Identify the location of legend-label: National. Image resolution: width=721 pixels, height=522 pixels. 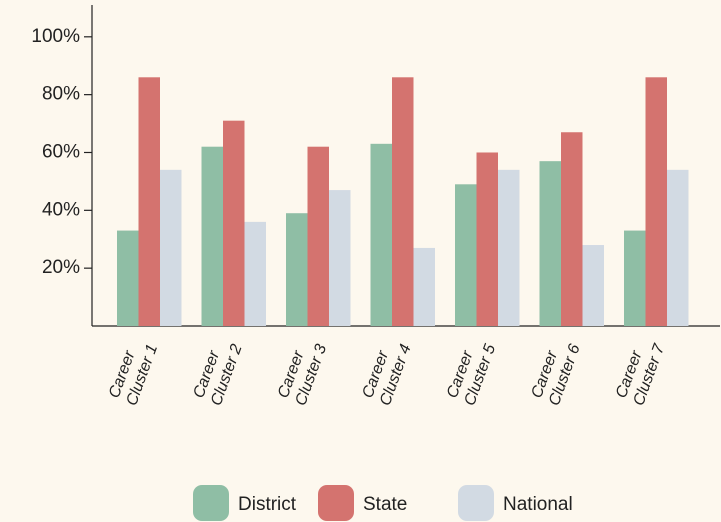
(538, 504).